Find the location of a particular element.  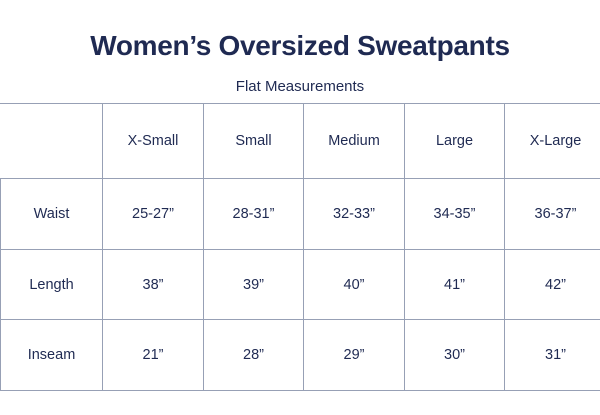

cell-length-medium: 40” is located at coordinates (353, 284).